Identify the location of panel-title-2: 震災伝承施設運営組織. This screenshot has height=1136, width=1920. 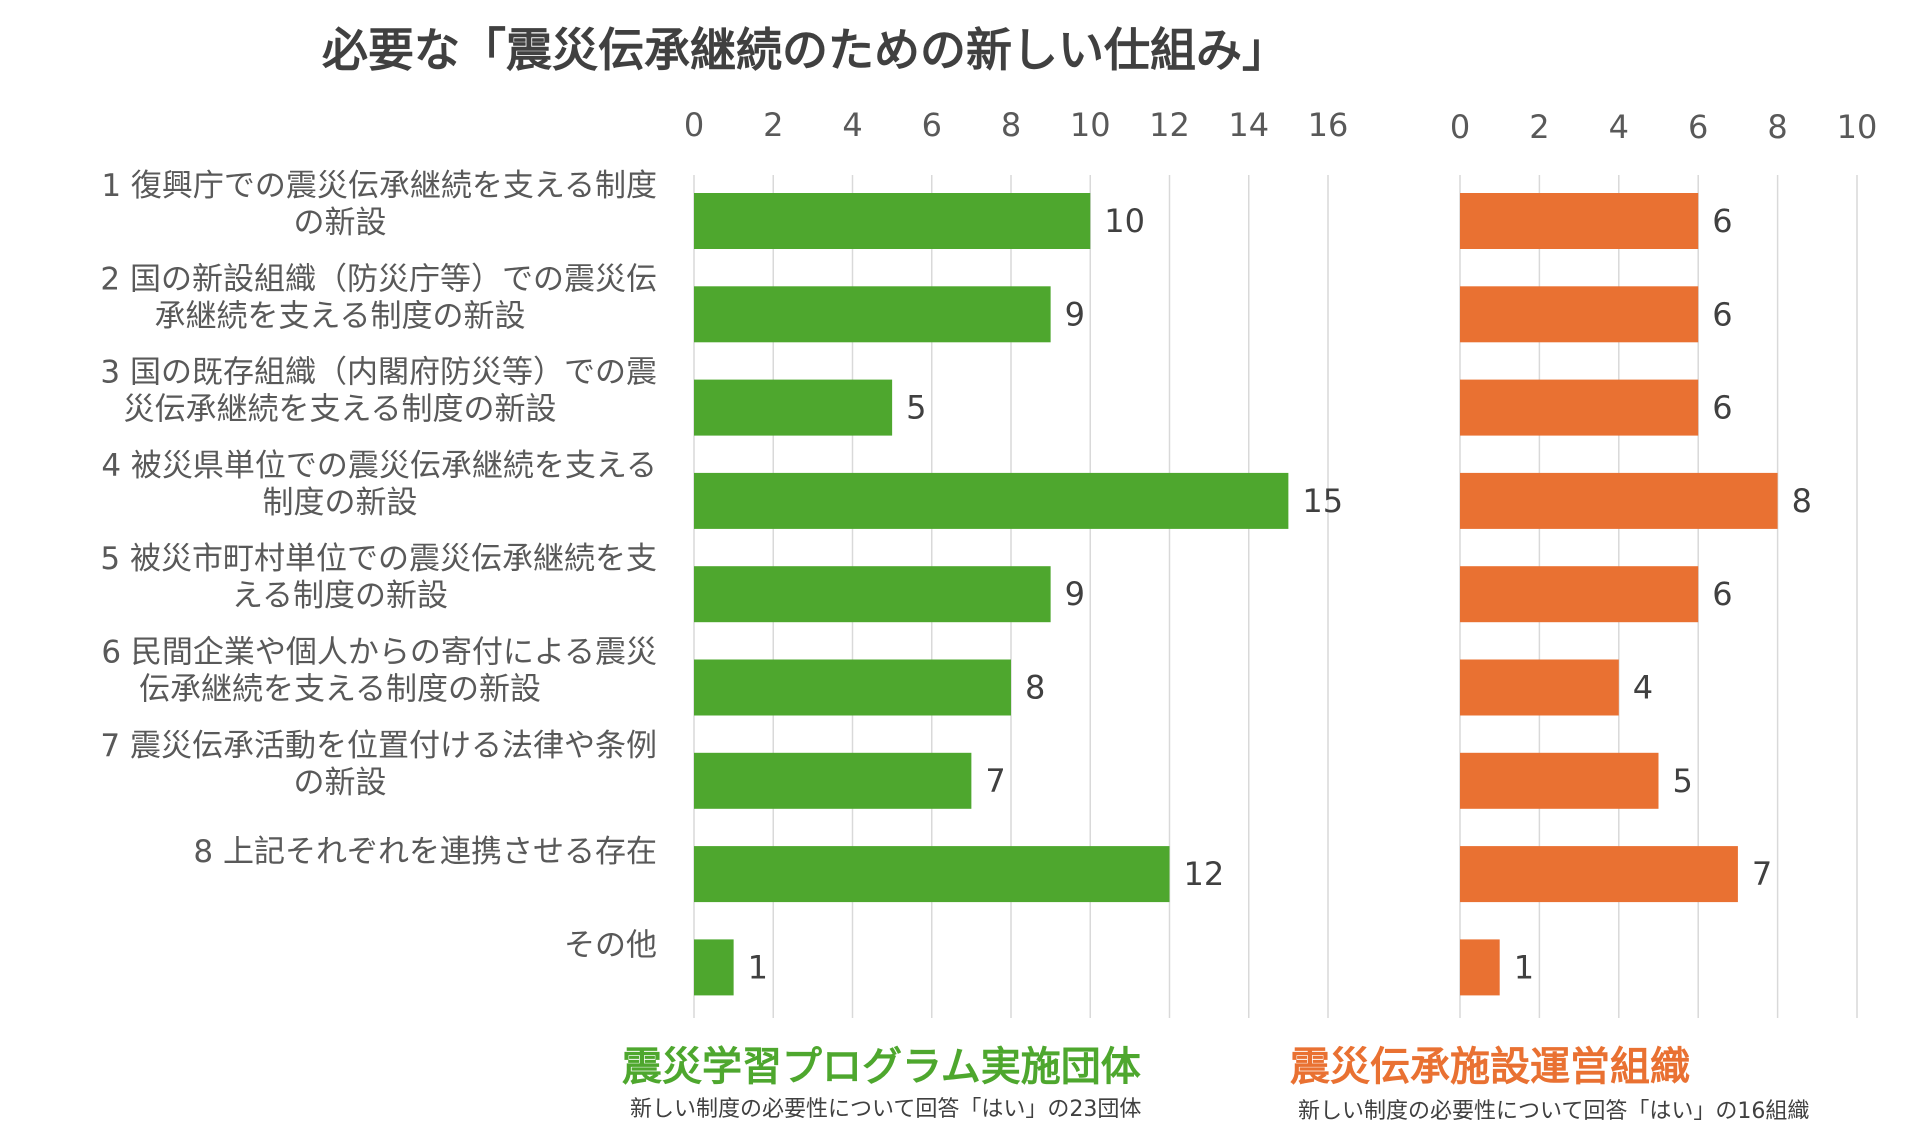
(1490, 1067).